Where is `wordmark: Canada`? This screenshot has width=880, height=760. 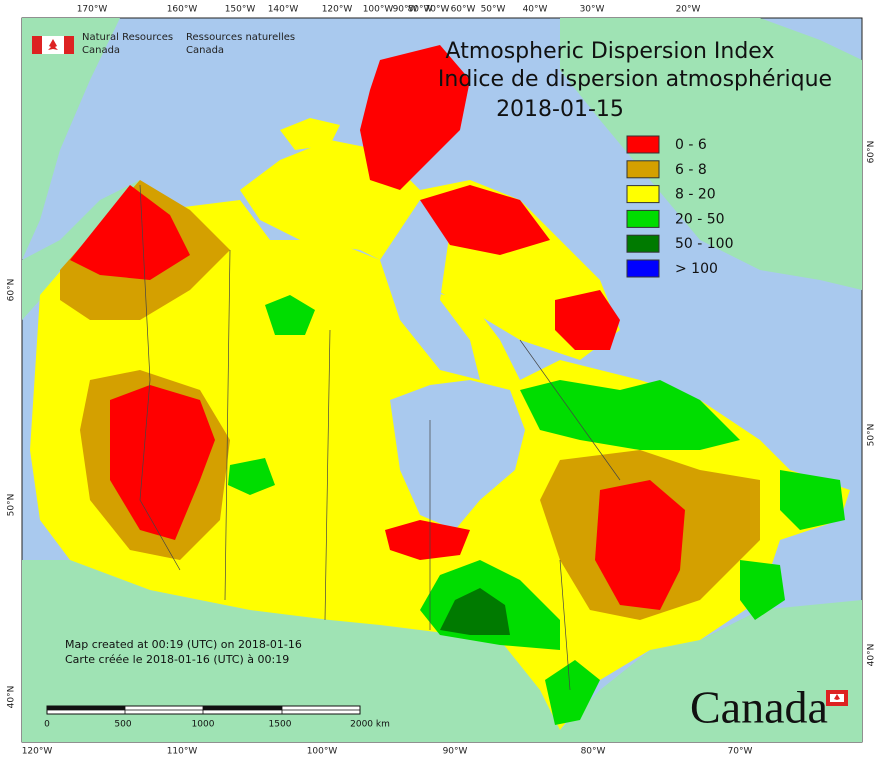 wordmark: Canada is located at coordinates (759, 707).